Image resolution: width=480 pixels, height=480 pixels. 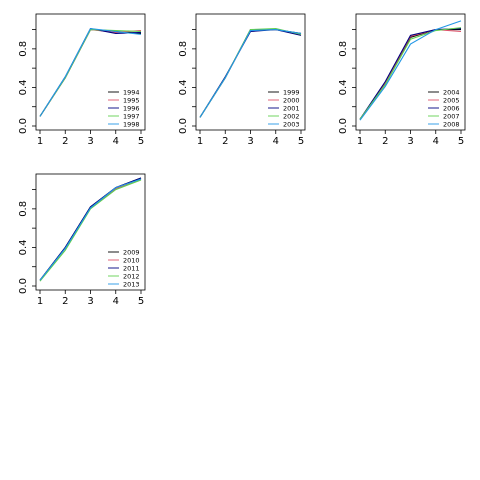 I want to click on legend-entry: 1994, so click(x=131, y=92).